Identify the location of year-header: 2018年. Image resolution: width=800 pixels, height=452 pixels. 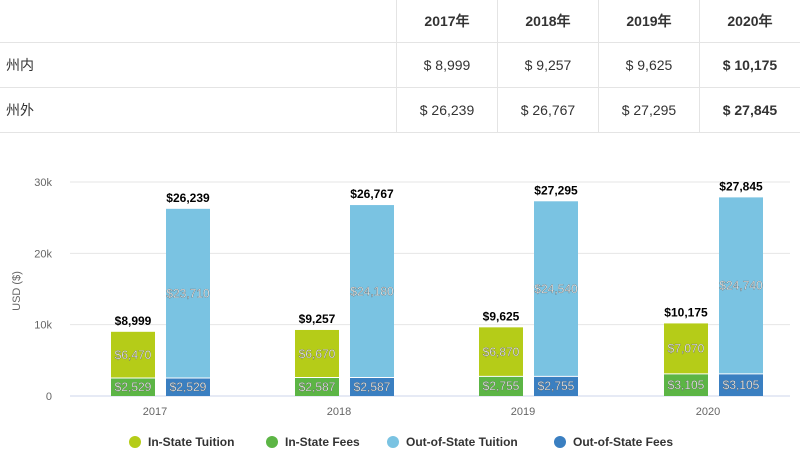
(547, 21).